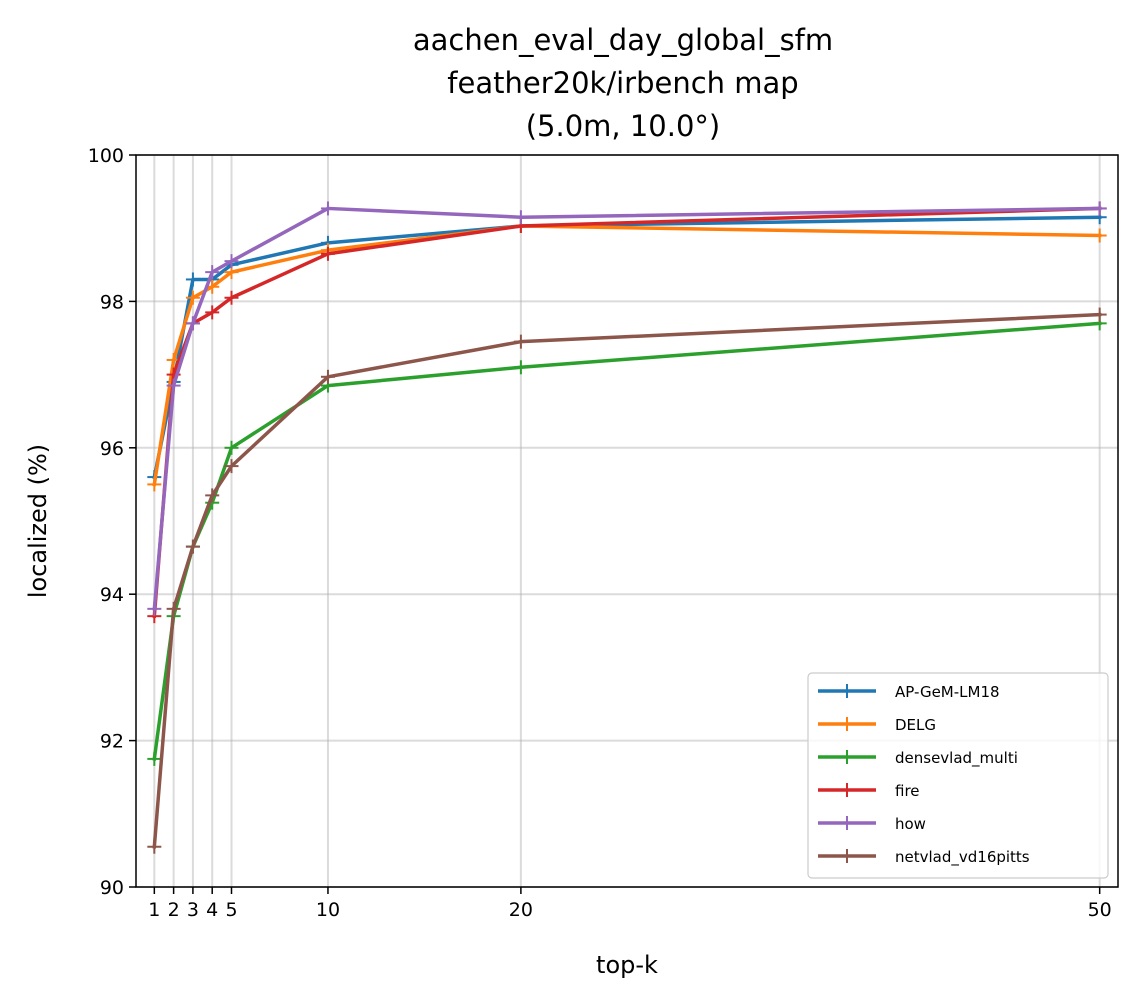 This screenshot has height=1000, width=1143. What do you see at coordinates (106, 156) in the screenshot?
I see `y-tick-label: 100` at bounding box center [106, 156].